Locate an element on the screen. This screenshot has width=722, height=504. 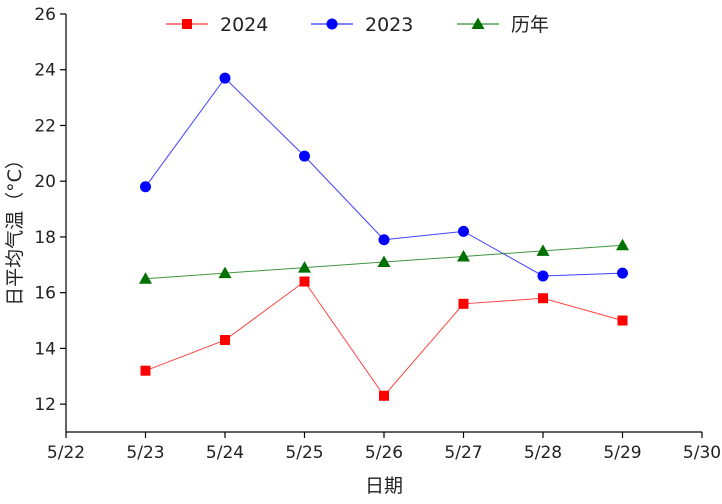
series-历年 is located at coordinates (384, 261).